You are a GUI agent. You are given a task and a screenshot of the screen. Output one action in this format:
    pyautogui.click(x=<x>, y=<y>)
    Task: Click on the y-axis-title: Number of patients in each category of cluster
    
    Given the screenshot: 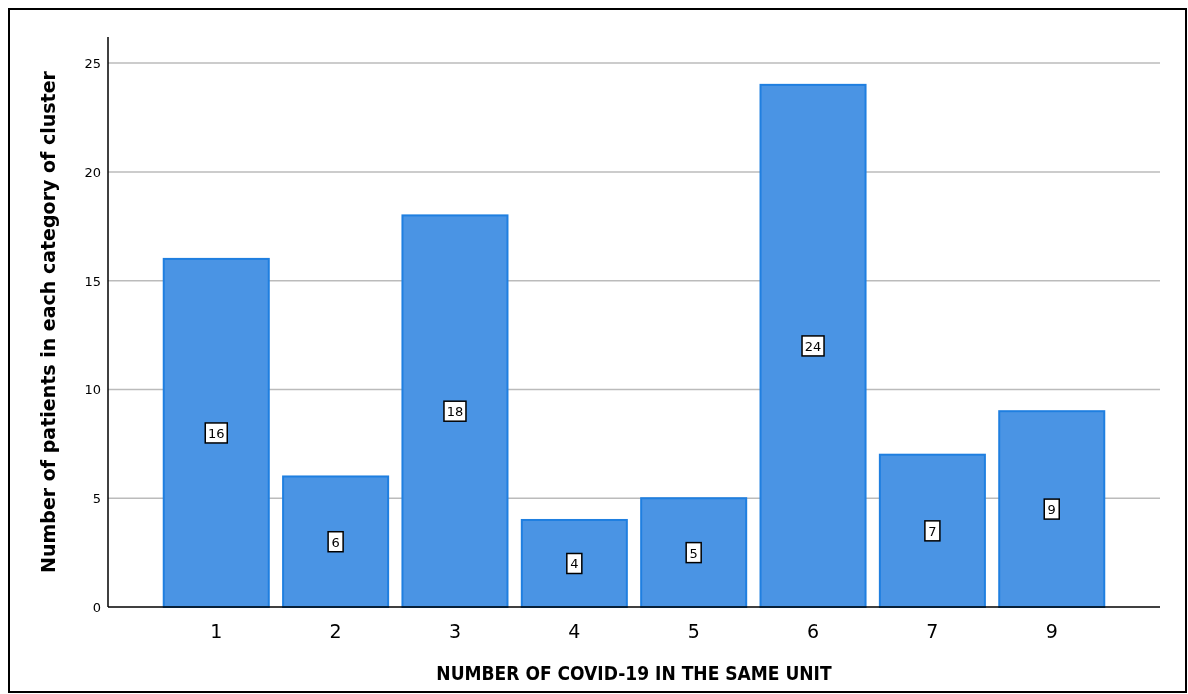 What is the action you would take?
    pyautogui.click(x=48, y=321)
    